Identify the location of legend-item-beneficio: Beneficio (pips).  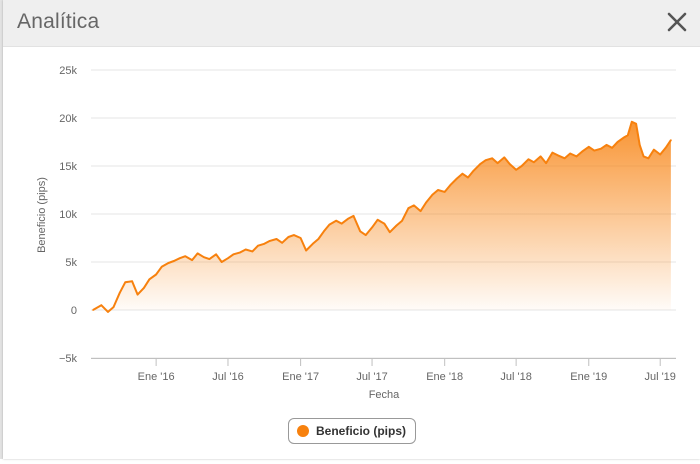
(352, 431).